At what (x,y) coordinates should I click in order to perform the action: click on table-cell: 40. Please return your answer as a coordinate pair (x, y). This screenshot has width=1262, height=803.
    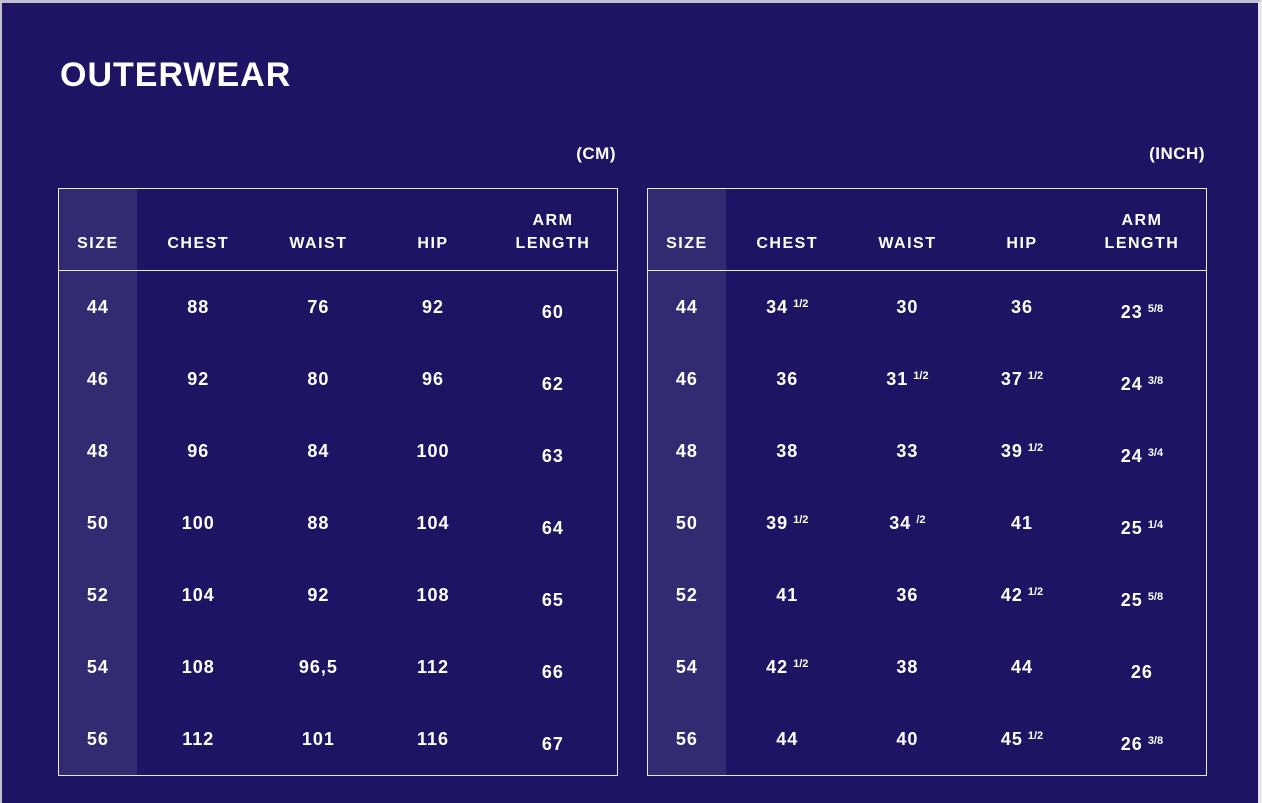
    Looking at the image, I should click on (907, 738).